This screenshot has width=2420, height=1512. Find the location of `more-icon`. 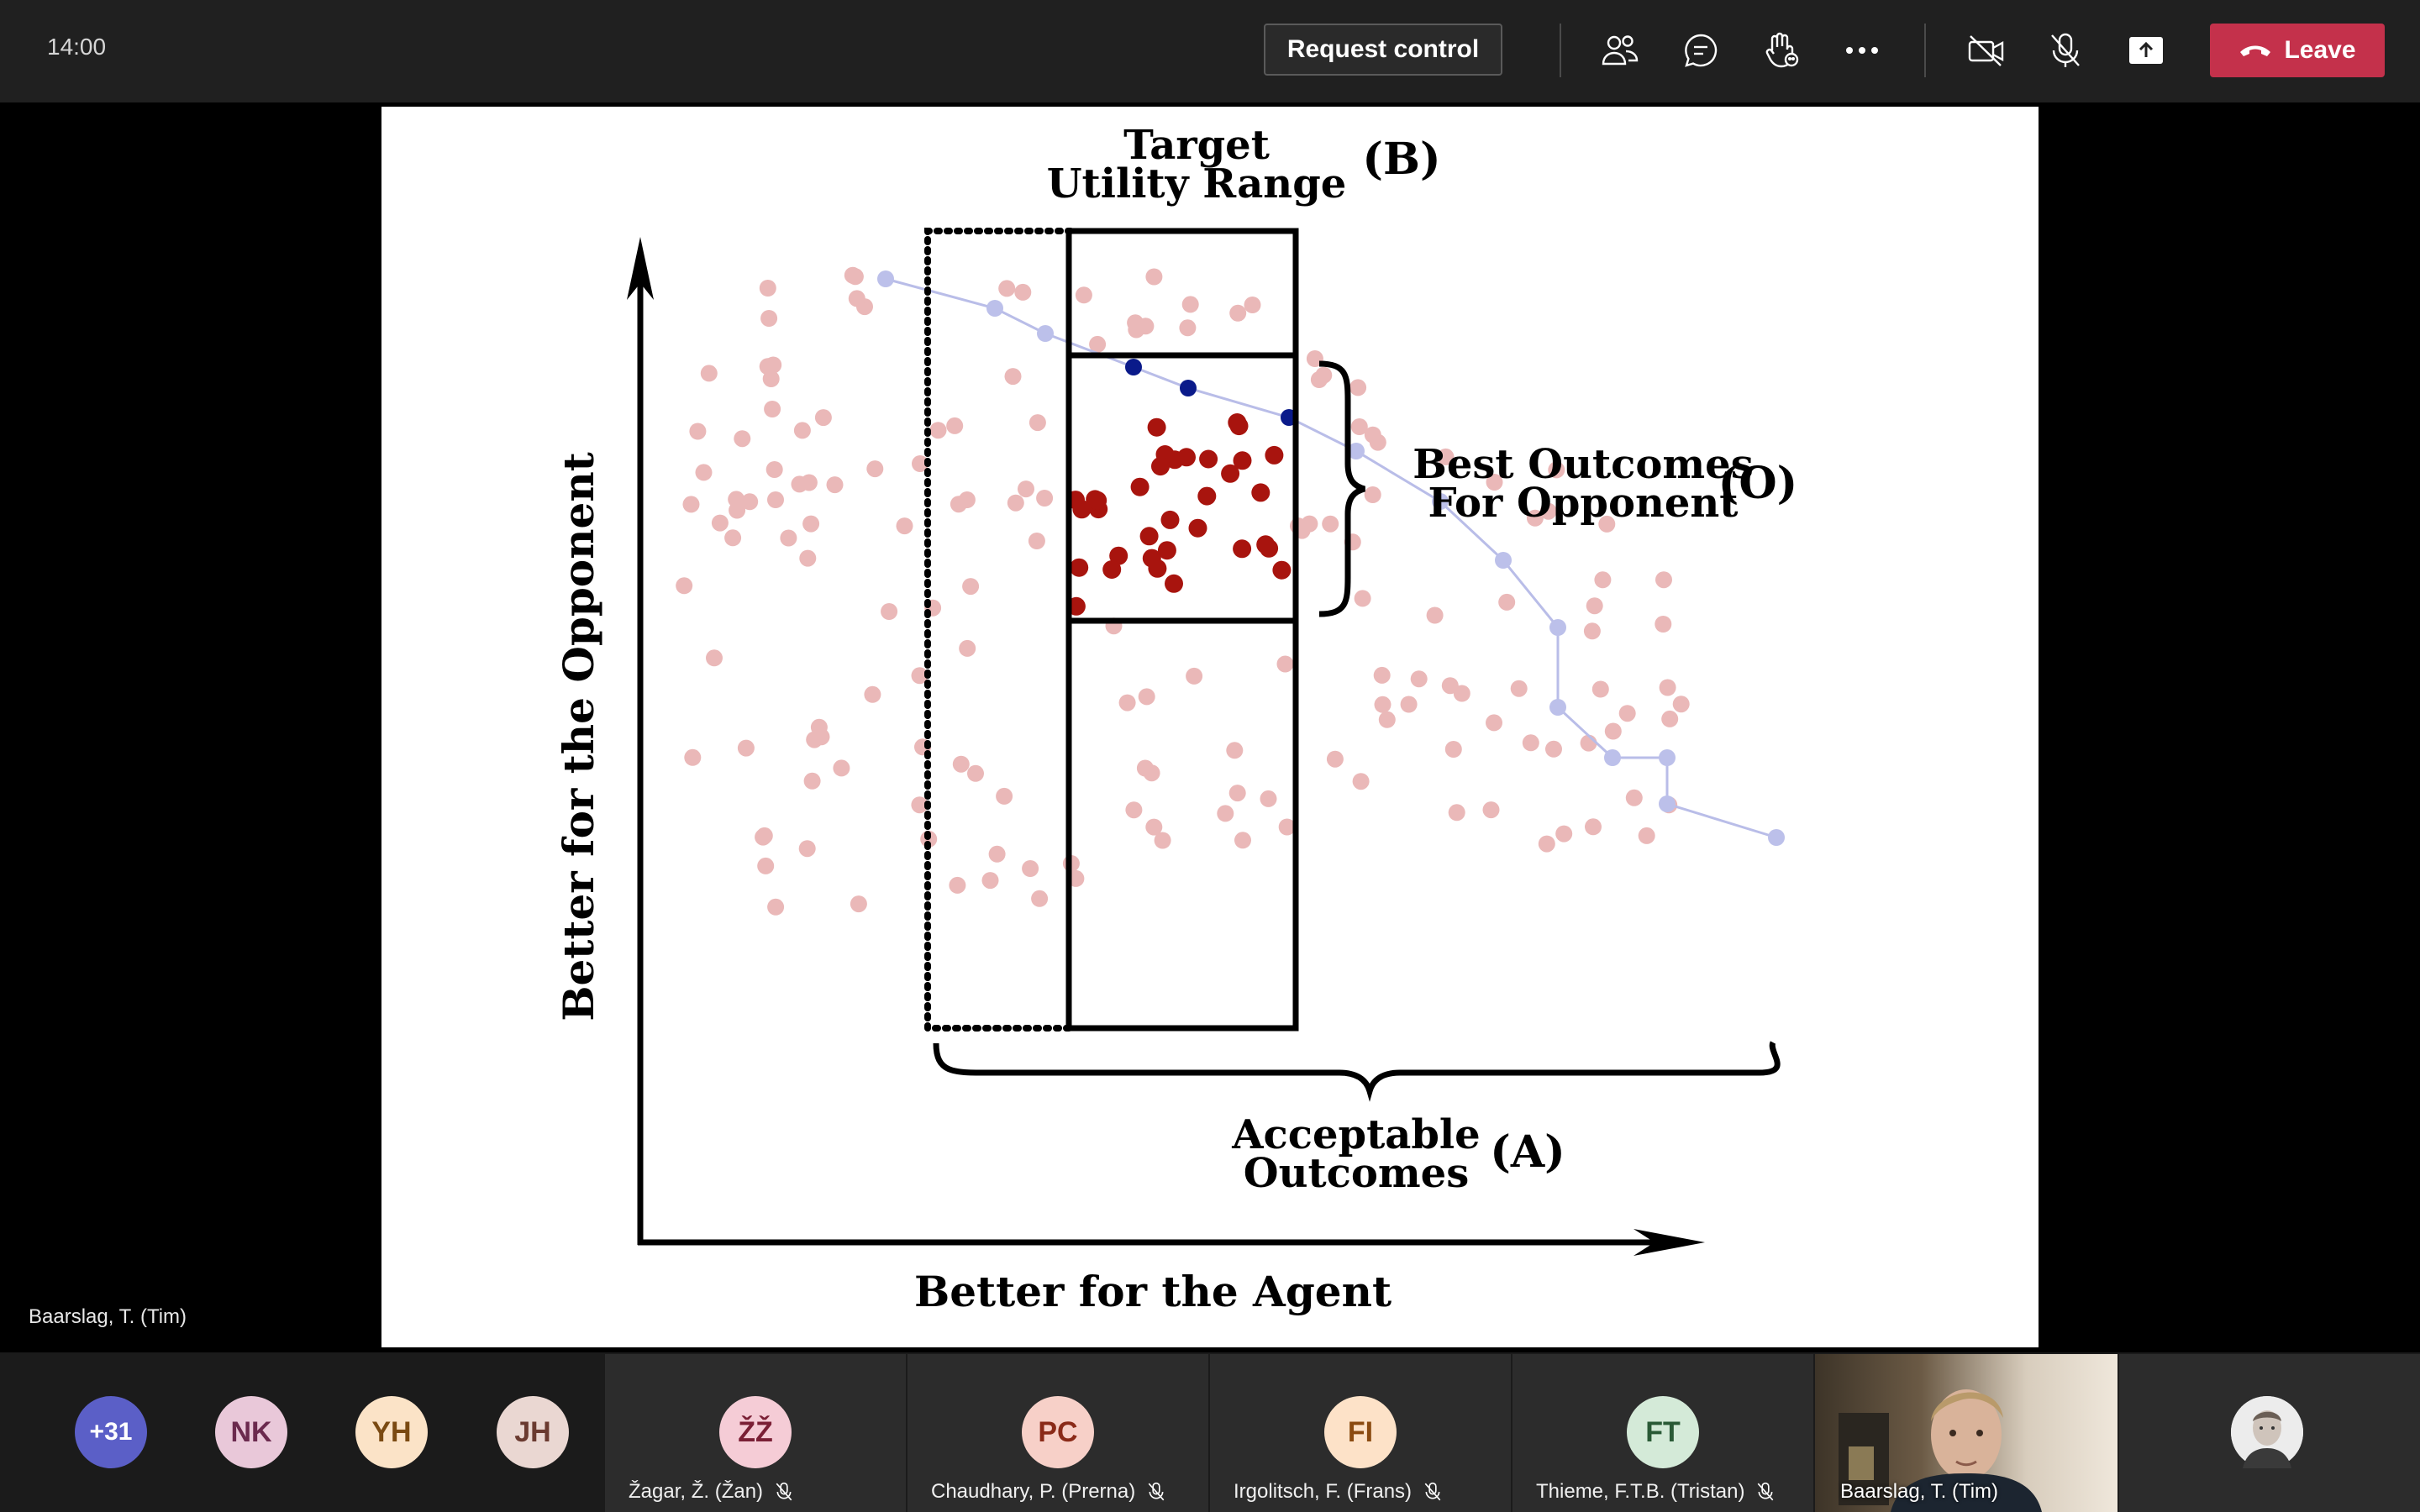

more-icon is located at coordinates (1862, 50).